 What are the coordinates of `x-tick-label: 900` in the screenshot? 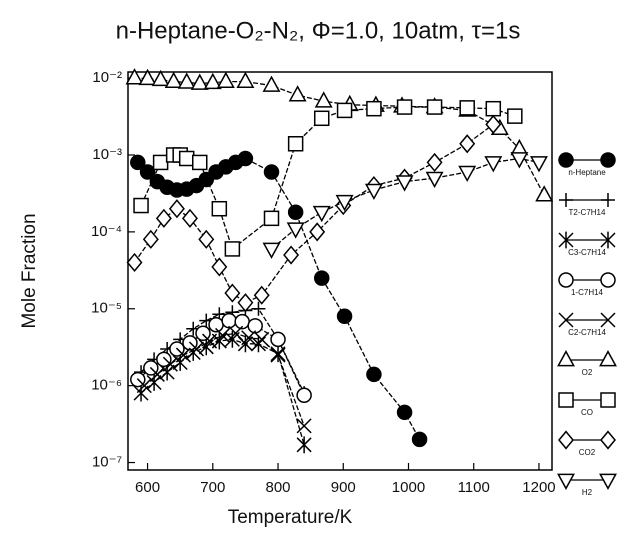 It's located at (343, 487).